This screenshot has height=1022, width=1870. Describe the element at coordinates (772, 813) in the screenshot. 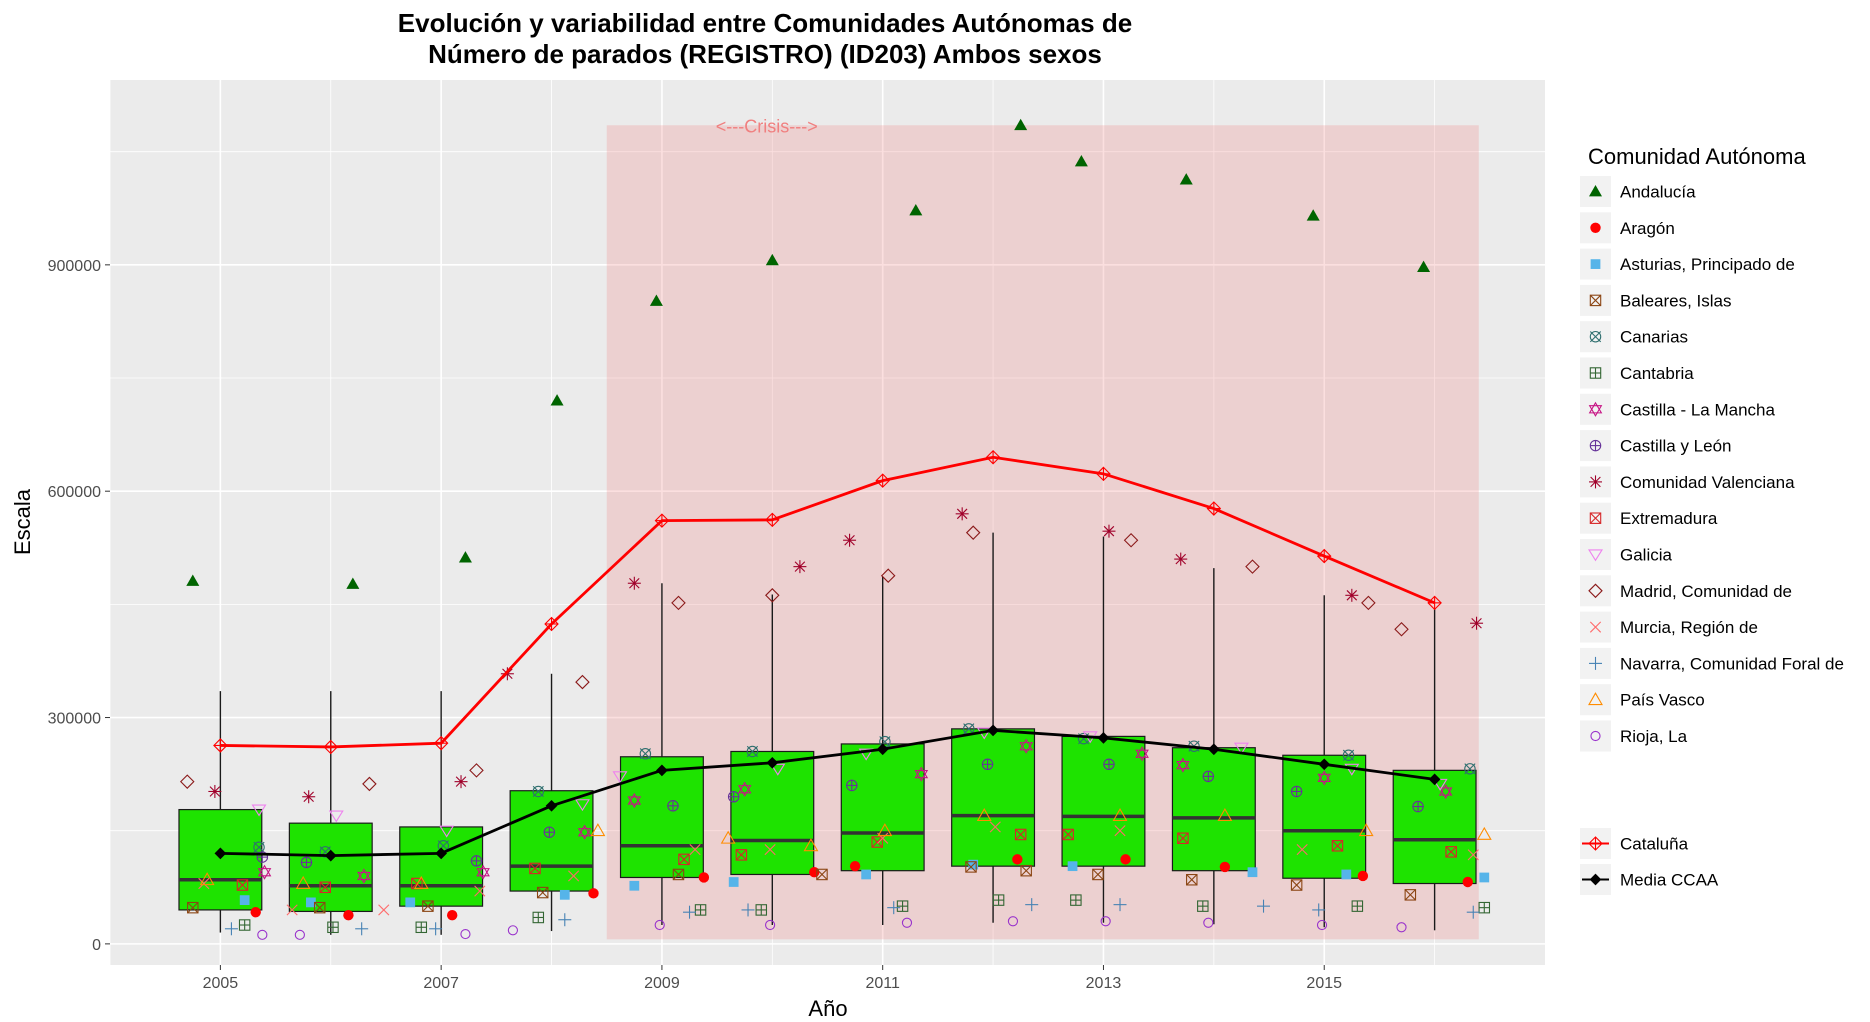

I see `box-2010` at that location.